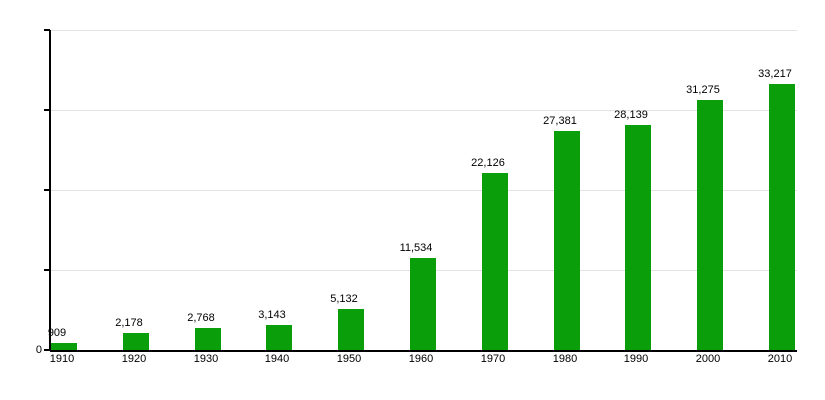 The width and height of the screenshot is (825, 400). I want to click on x-axis-tick-label: 1930, so click(206, 359).